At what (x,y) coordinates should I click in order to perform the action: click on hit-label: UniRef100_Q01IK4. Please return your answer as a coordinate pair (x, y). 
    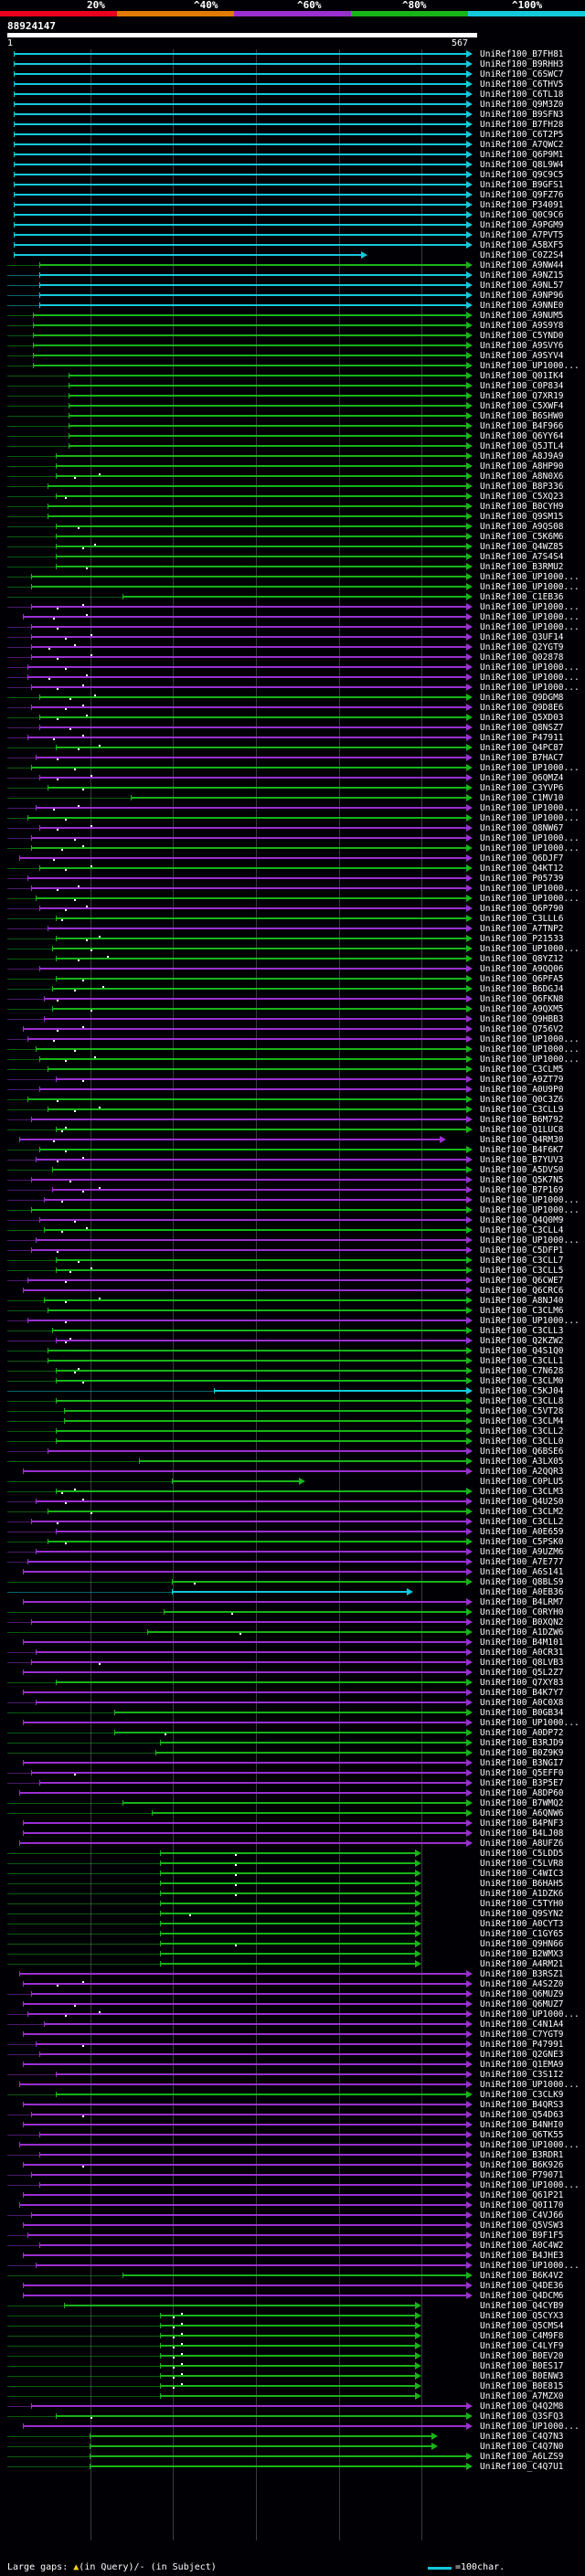
    Looking at the image, I should click on (522, 376).